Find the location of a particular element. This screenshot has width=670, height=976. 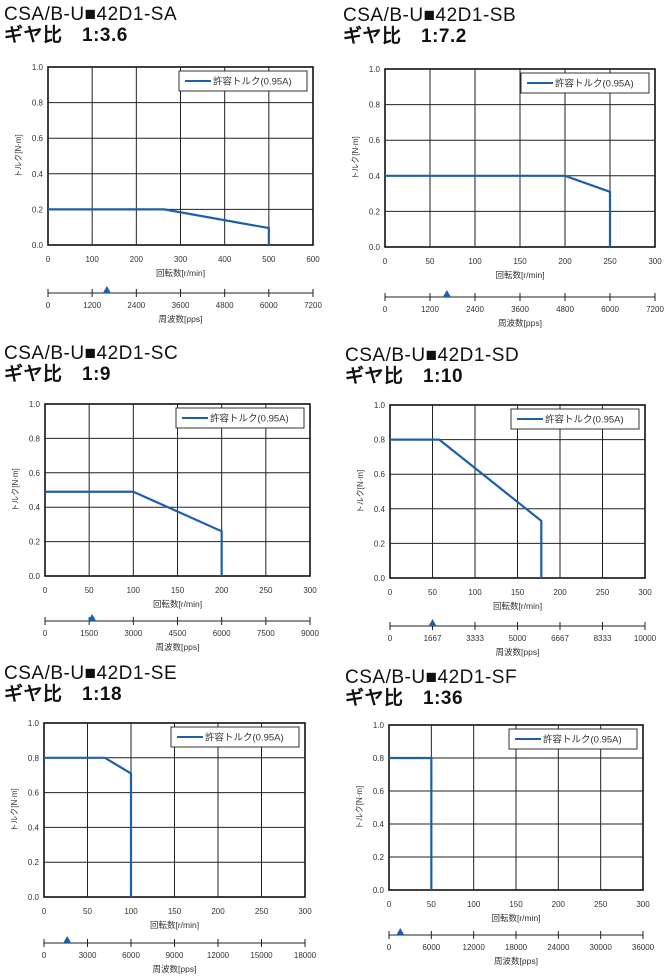

x-tick-label: 250 is located at coordinates (610, 261).